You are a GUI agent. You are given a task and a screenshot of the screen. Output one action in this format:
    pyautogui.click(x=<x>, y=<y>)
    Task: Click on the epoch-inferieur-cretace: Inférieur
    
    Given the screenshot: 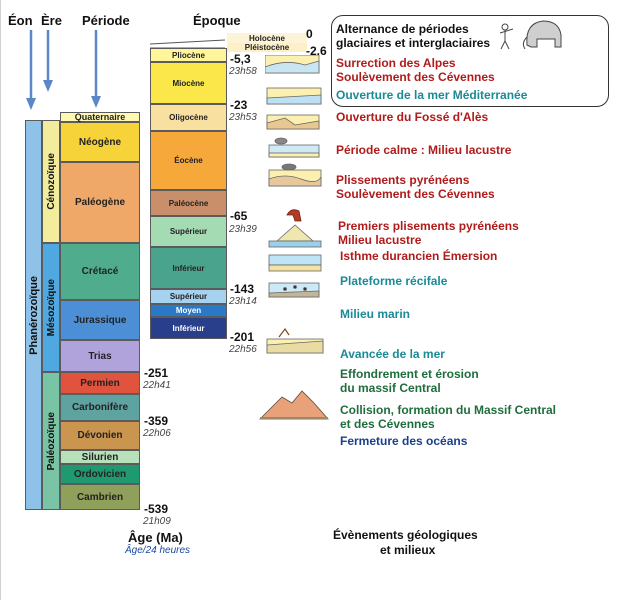 What is the action you would take?
    pyautogui.click(x=188, y=268)
    